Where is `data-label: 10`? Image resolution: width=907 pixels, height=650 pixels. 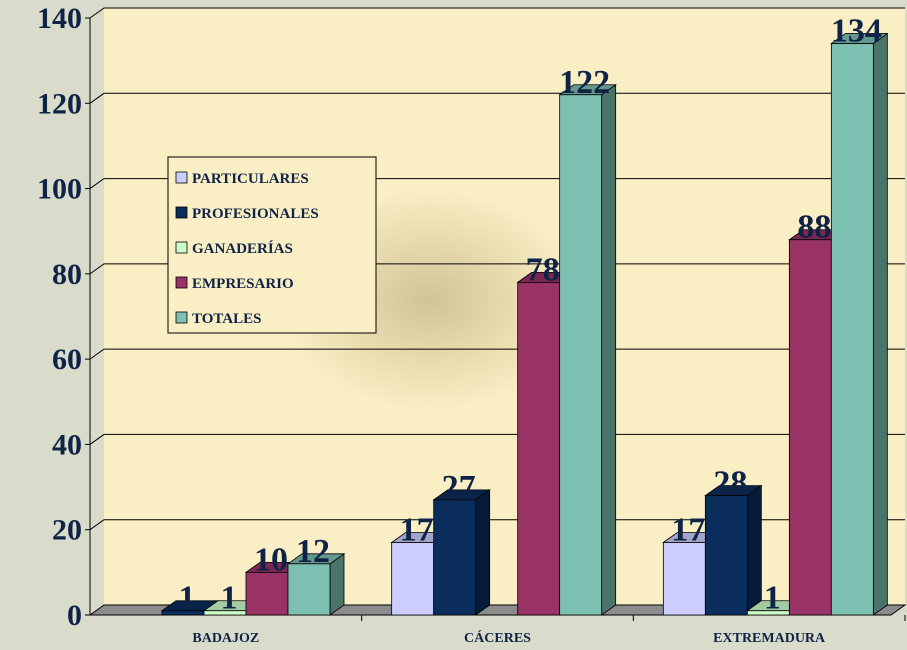 data-label: 10 is located at coordinates (271, 559).